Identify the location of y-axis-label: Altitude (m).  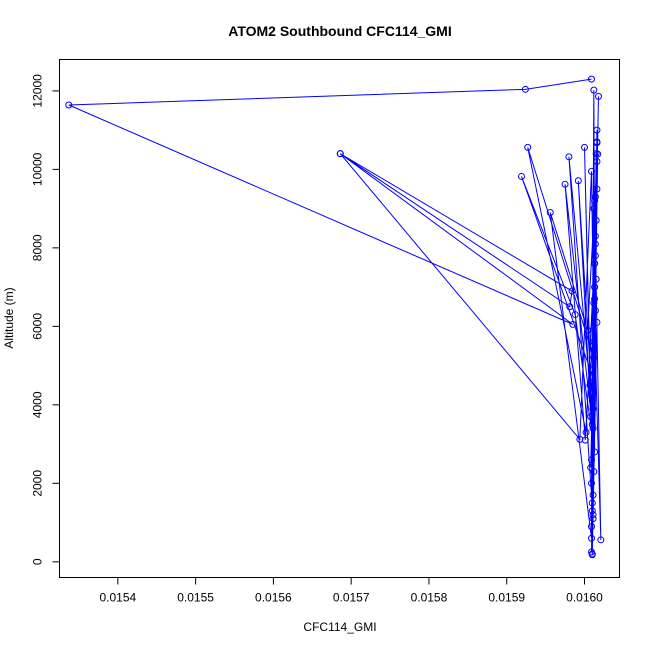
(9, 317).